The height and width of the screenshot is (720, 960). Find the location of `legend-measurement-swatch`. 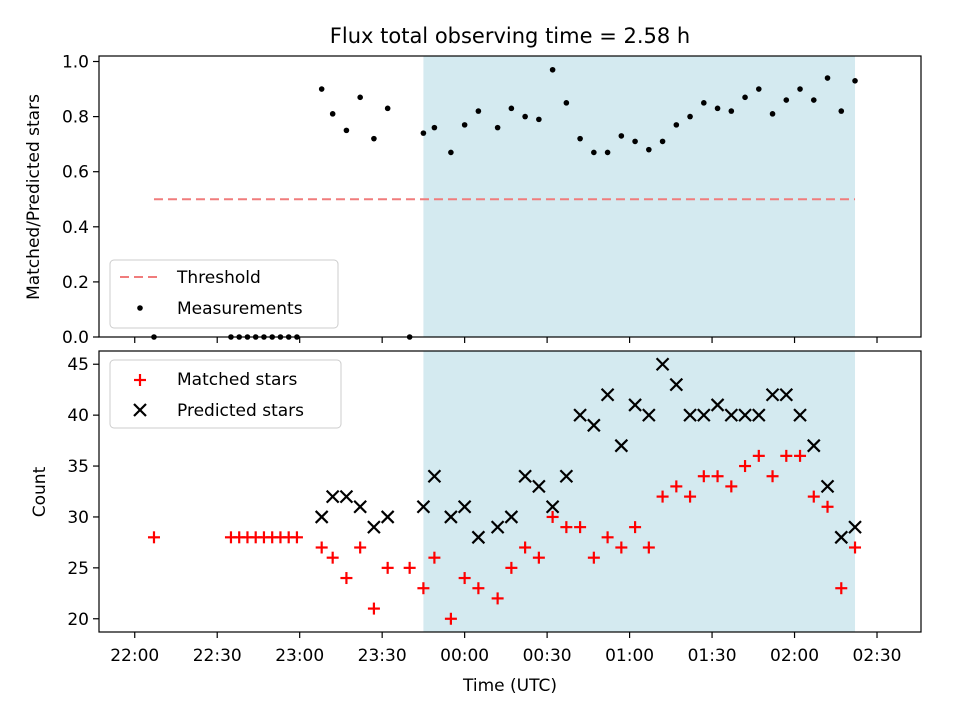

legend-measurement-swatch is located at coordinates (140, 308).